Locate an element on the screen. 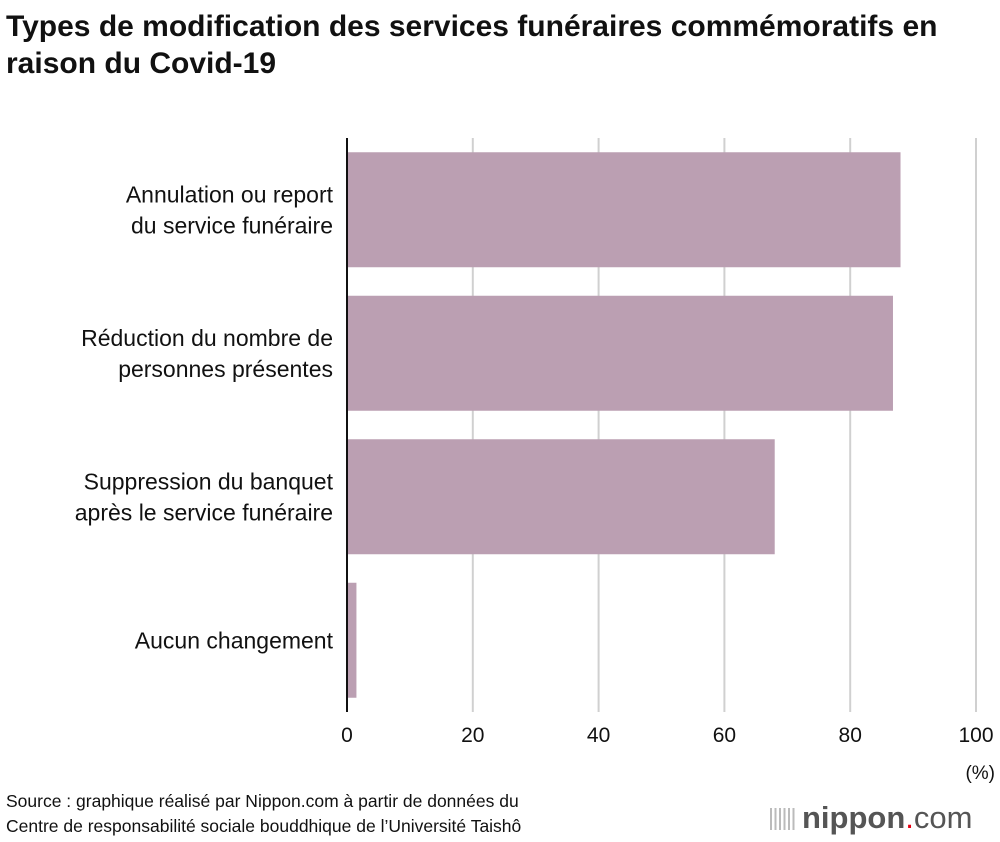 Image resolution: width=1000 pixels, height=842 pixels. category-label: du service funéraire is located at coordinates (232, 225).